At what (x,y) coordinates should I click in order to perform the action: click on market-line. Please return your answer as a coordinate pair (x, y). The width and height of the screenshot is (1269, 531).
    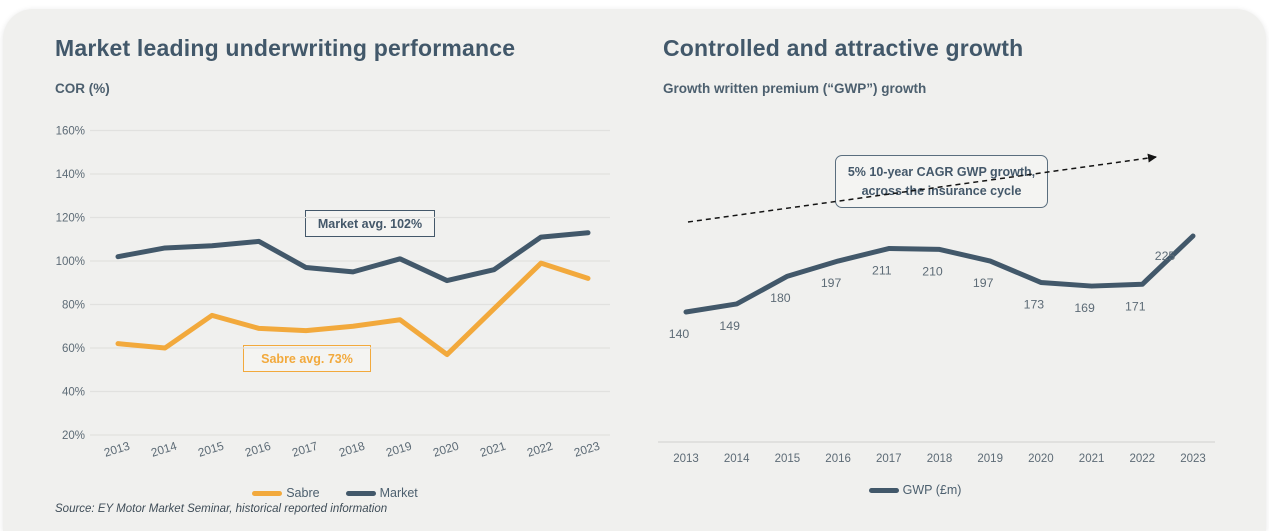
    Looking at the image, I should click on (353, 257).